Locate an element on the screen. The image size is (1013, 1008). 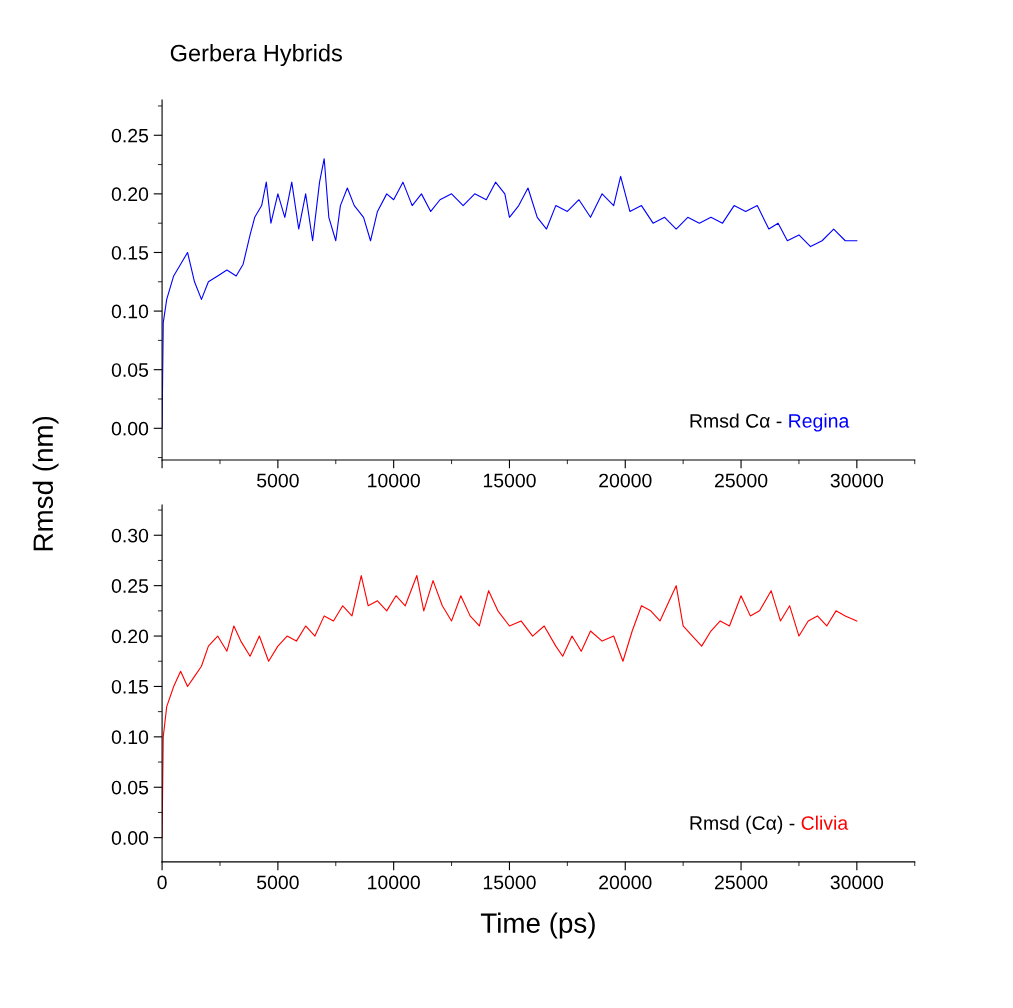
text: Regina is located at coordinates (819, 422).